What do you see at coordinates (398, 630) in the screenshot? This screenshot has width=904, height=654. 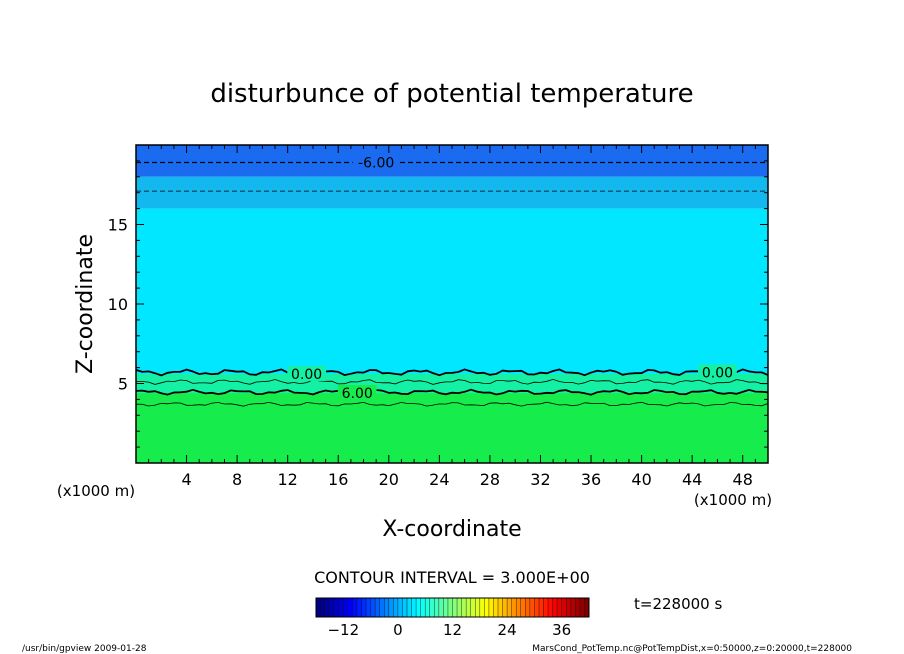 I see `colorbar-tick-label: 0` at bounding box center [398, 630].